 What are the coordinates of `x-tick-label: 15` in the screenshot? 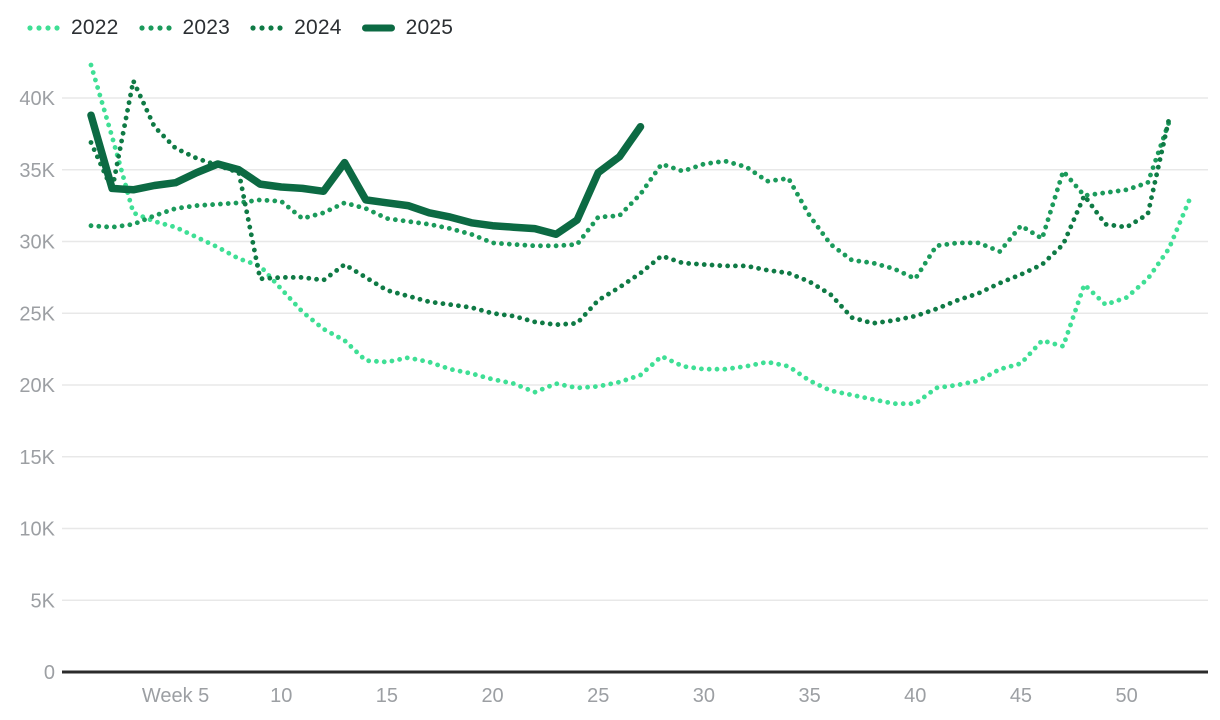 It's located at (387, 696).